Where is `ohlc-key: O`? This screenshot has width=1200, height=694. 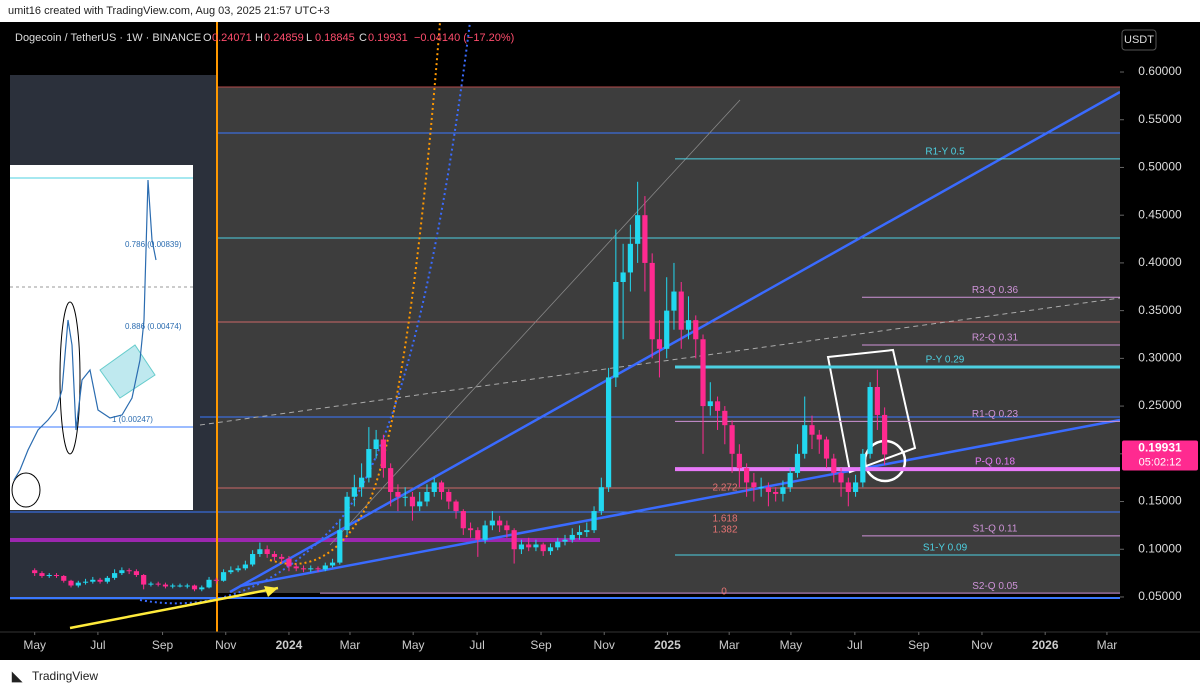
ohlc-key: O is located at coordinates (207, 38).